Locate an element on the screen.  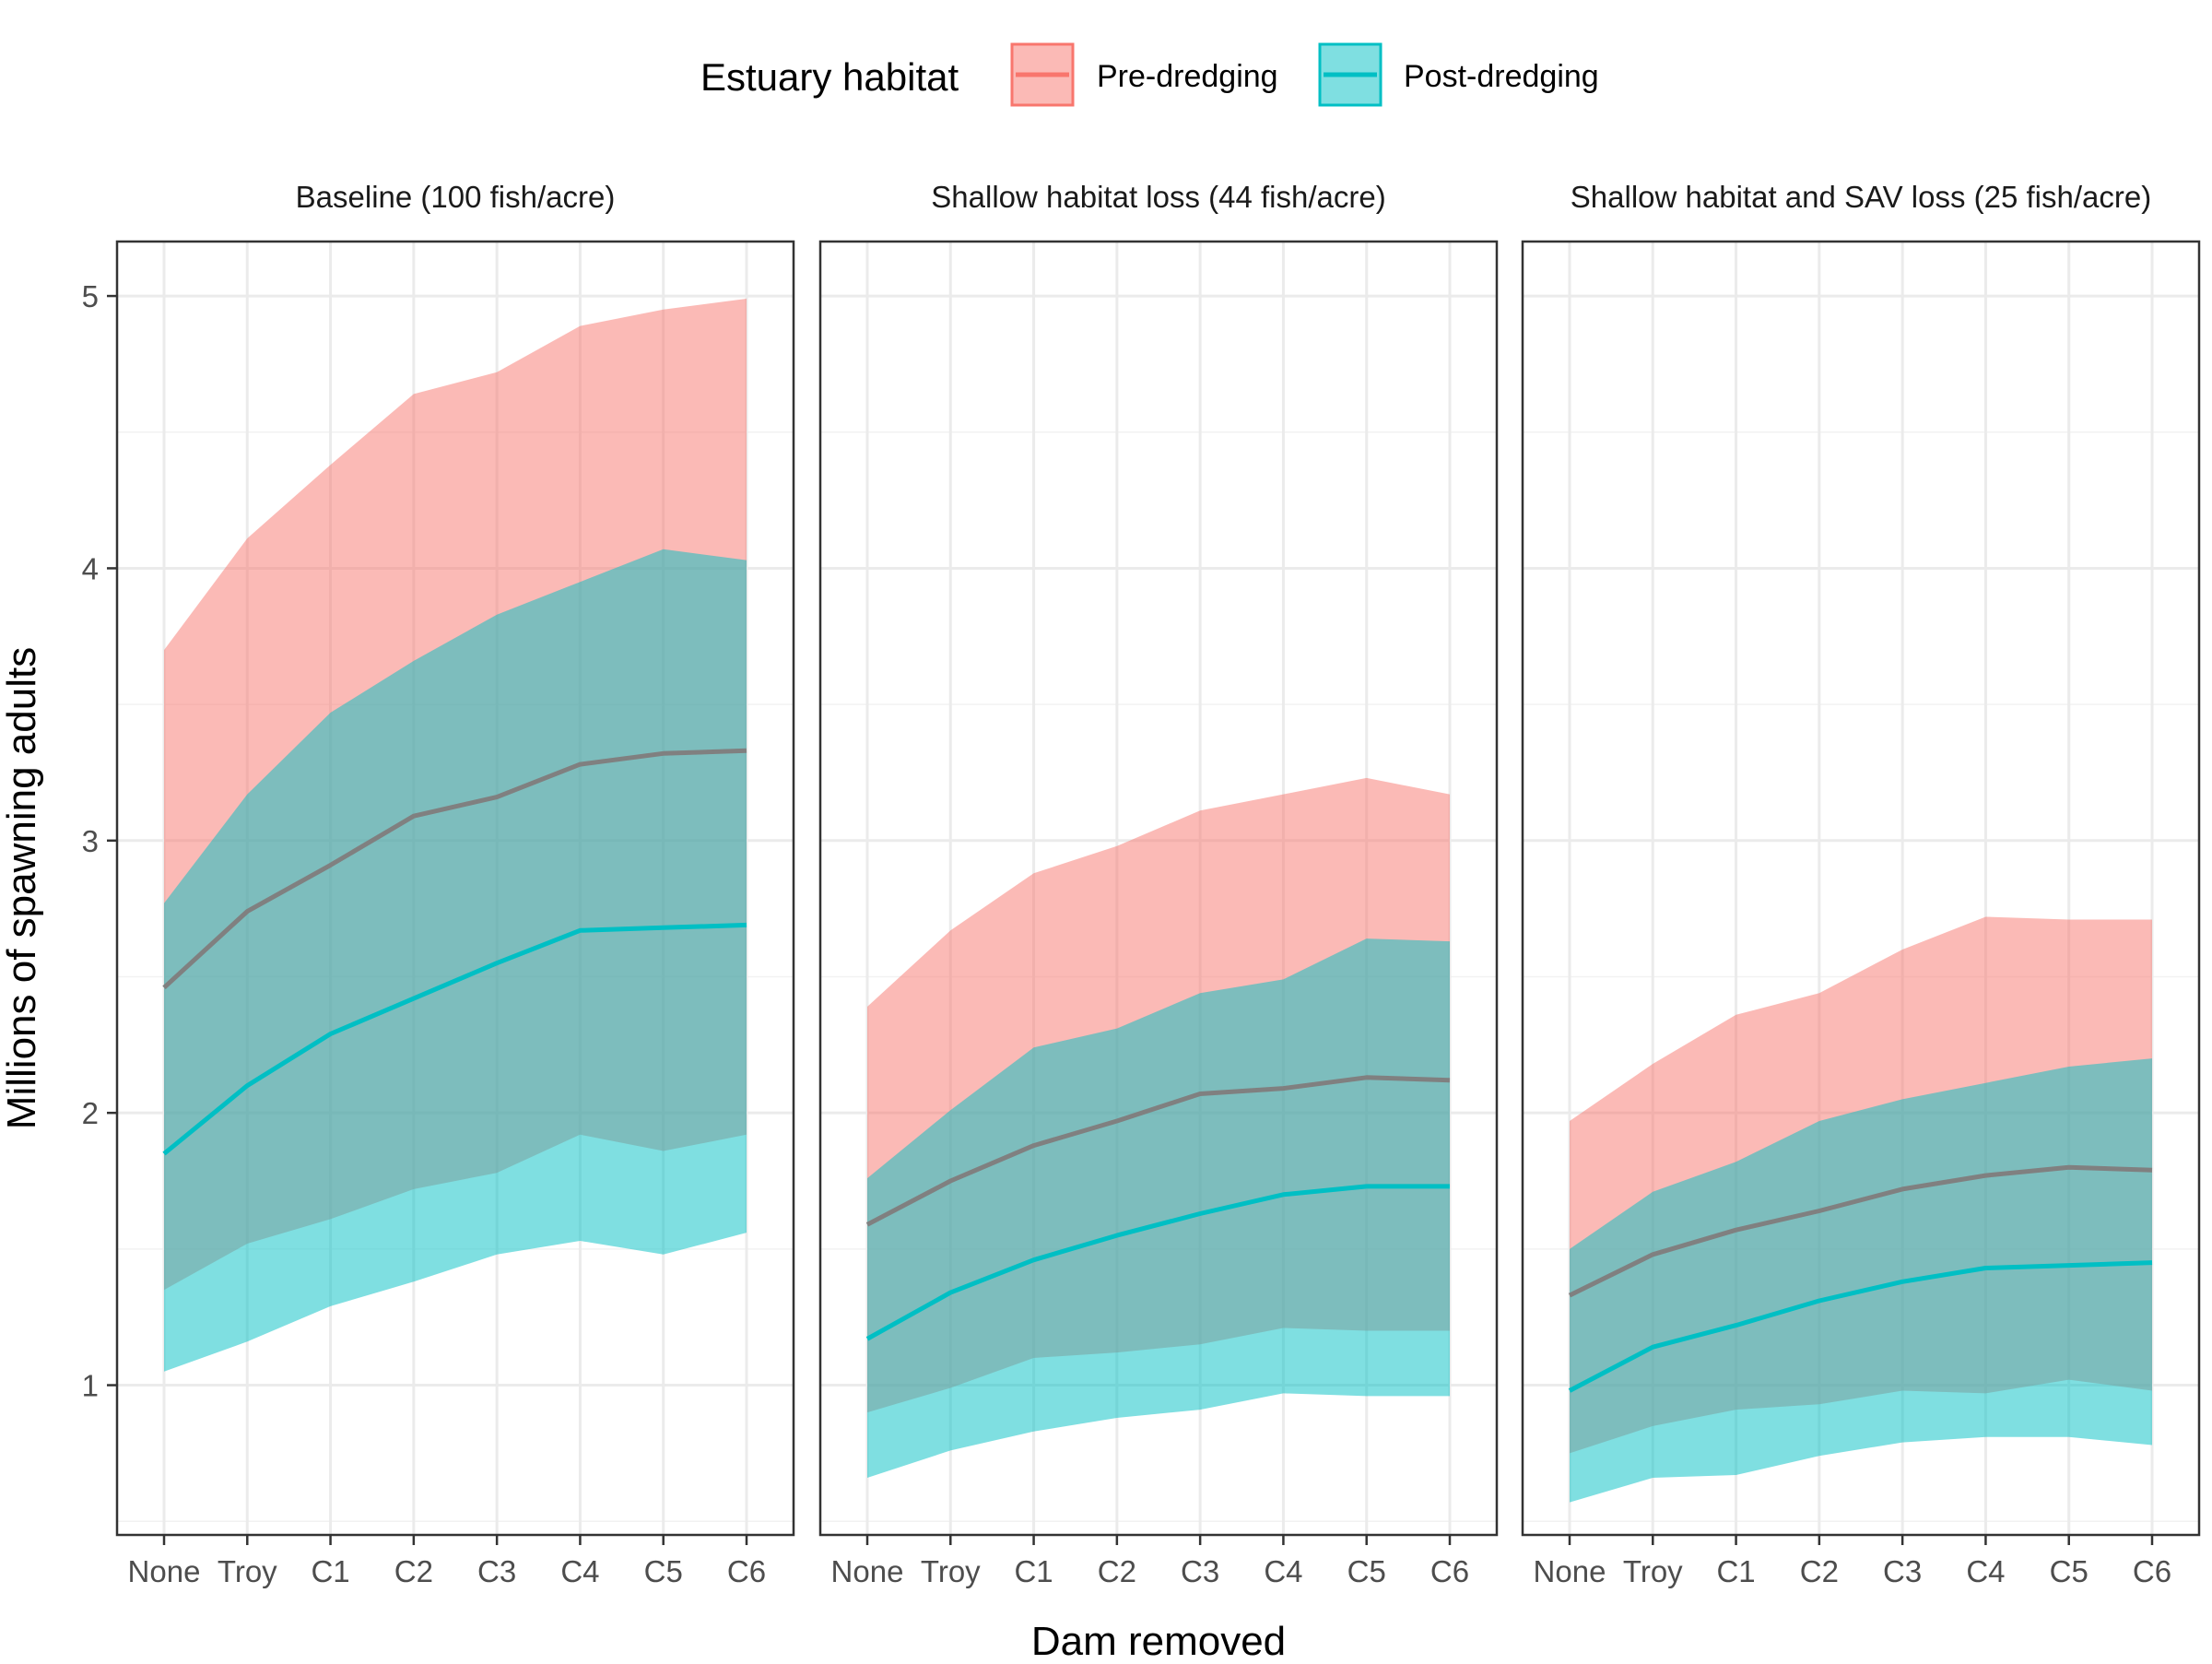
panel-title: Shallow habitat loss (44 fish/acre) is located at coordinates (1158, 197).